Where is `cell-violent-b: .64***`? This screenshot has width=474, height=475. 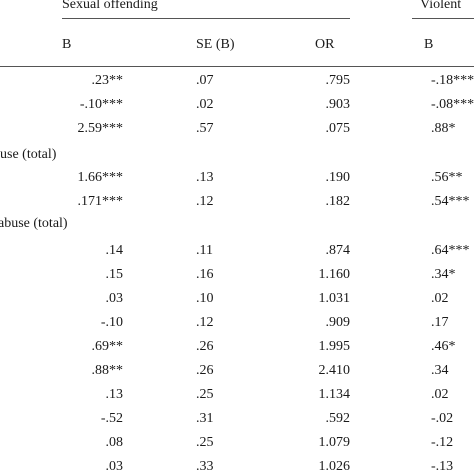
cell-violent-b: .64*** is located at coordinates (450, 250).